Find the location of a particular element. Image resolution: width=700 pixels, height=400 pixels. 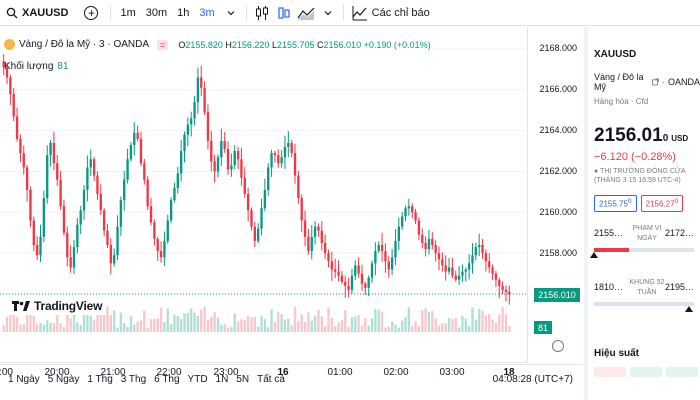

tradingview-logo: TradingView is located at coordinates (57, 306).